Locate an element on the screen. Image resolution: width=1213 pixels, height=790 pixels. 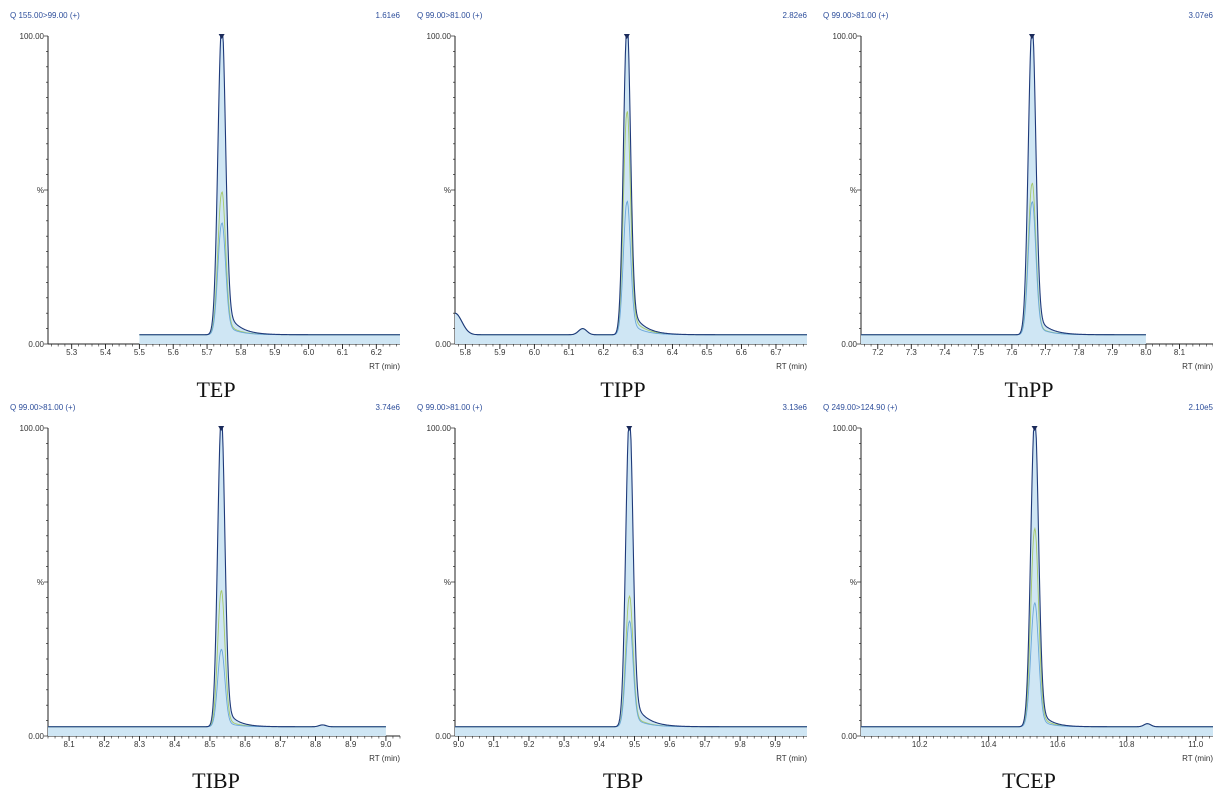
x-tick-label: 9.4 is located at coordinates (600, 744).